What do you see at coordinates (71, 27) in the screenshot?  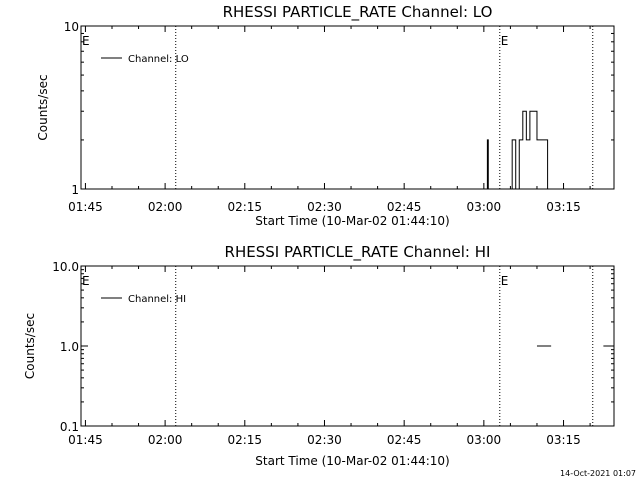 I see `y-tick-label: 10` at bounding box center [71, 27].